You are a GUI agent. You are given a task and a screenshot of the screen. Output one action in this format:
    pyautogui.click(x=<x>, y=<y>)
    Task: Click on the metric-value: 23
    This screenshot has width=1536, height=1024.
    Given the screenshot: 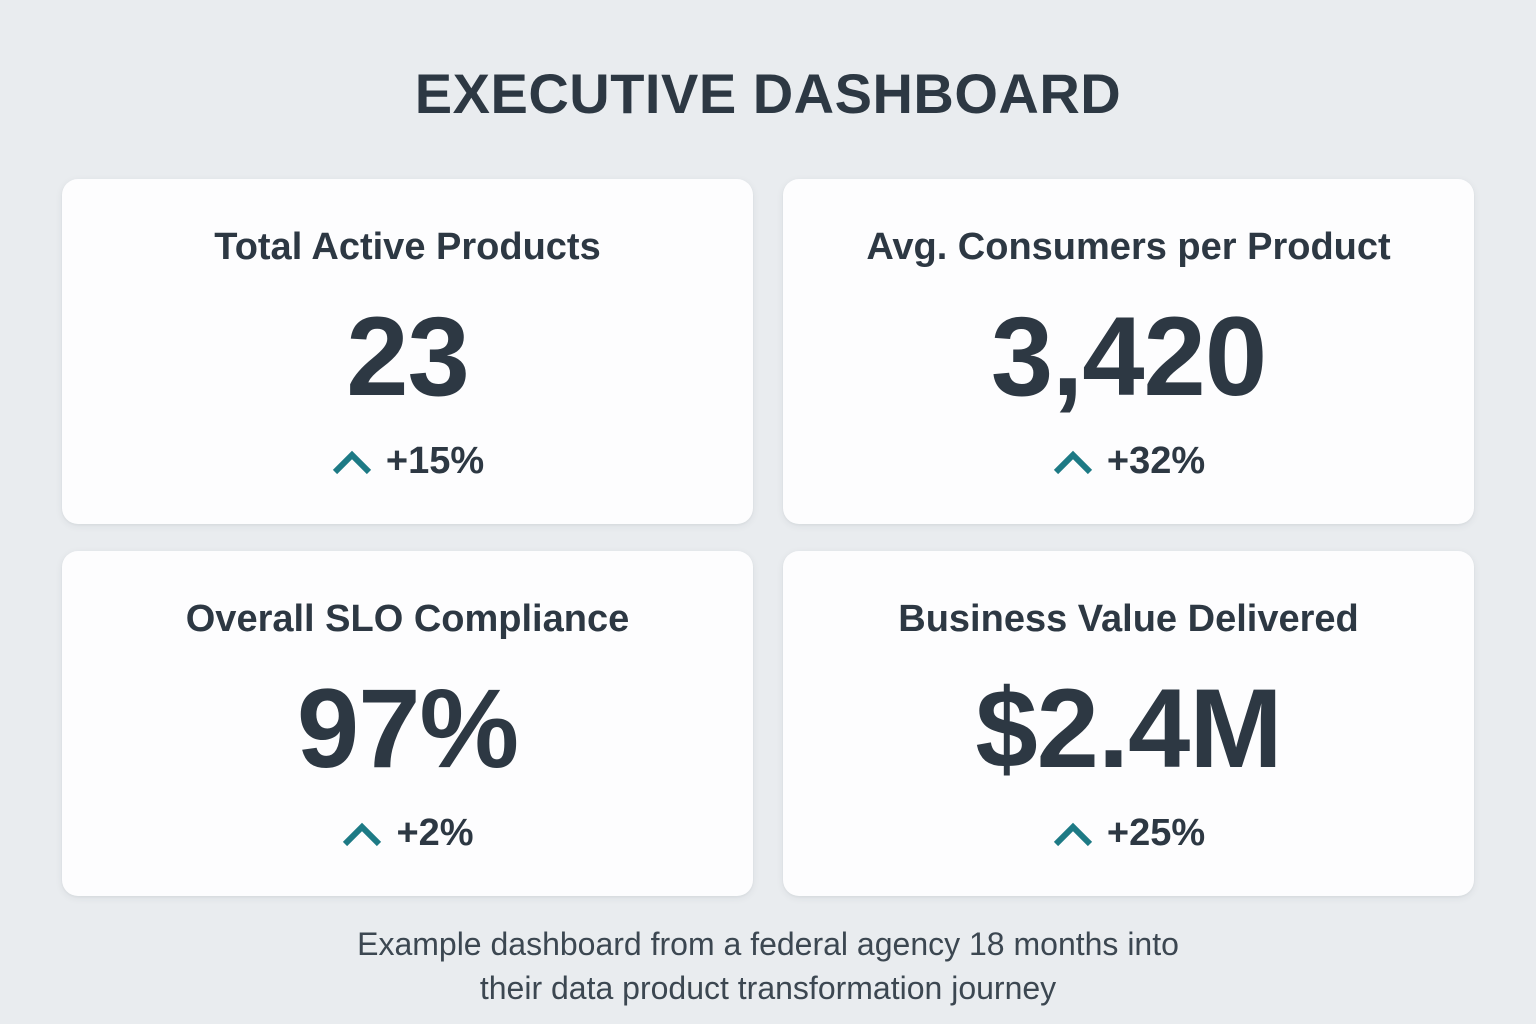 What is the action you would take?
    pyautogui.click(x=408, y=356)
    